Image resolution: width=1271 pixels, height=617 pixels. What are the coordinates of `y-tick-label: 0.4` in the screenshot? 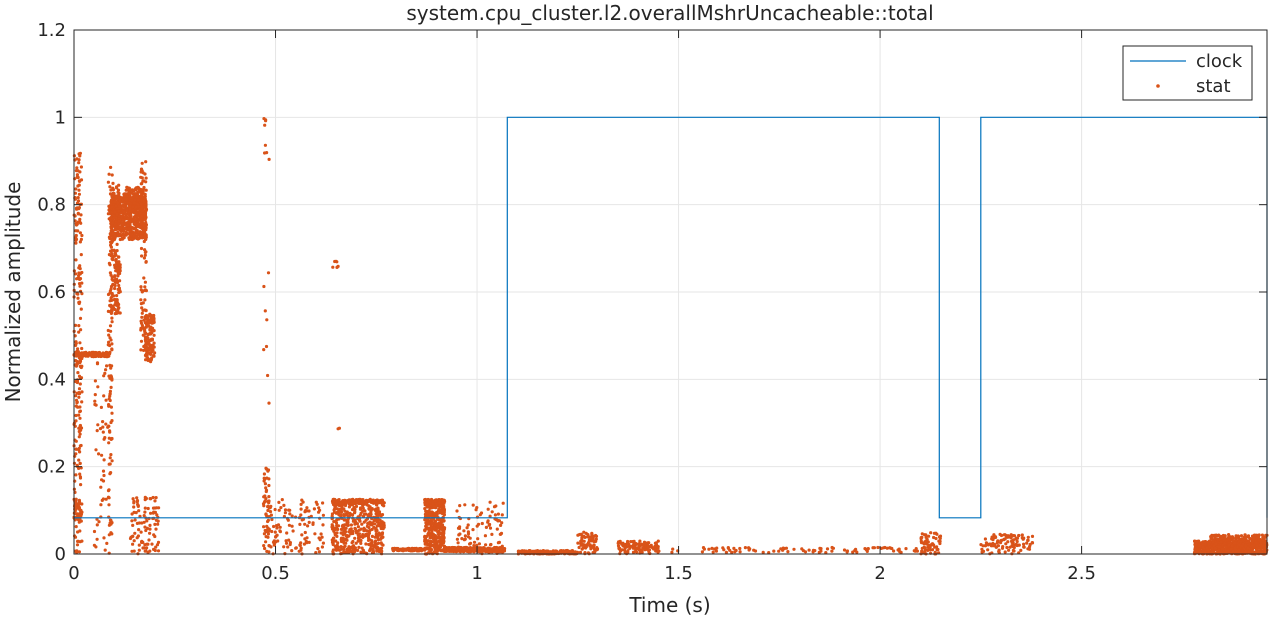 It's located at (51, 379).